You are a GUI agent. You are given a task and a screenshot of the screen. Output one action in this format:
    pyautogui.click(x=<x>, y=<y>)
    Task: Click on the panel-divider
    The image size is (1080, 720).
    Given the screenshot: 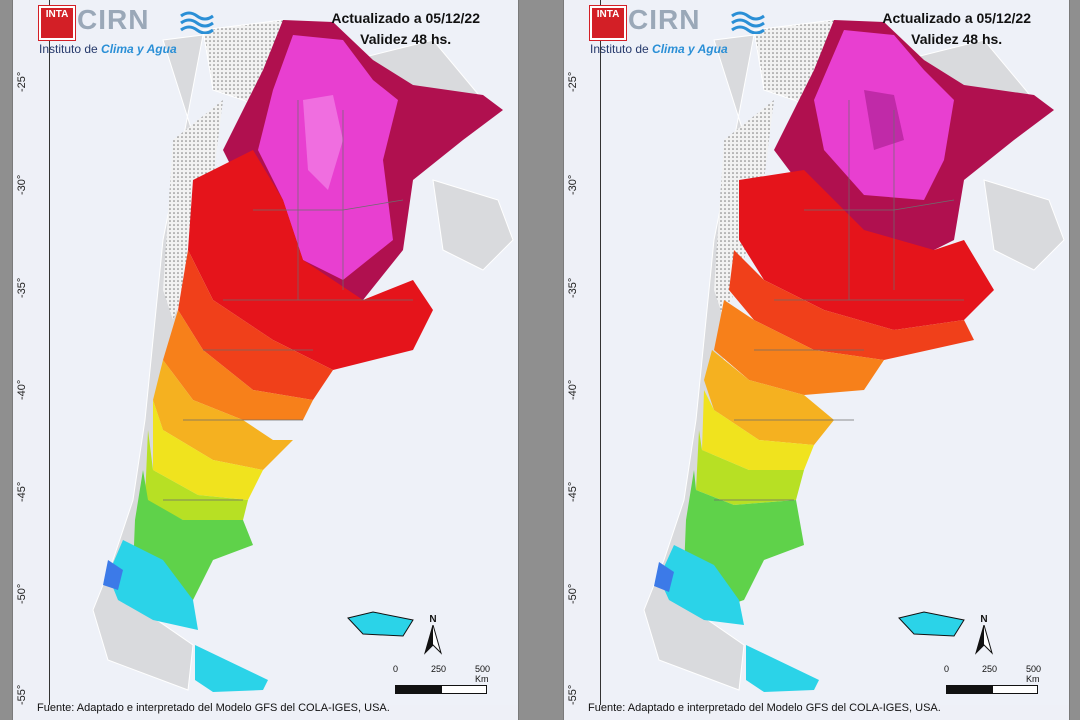 What is the action you would take?
    pyautogui.click(x=545, y=360)
    